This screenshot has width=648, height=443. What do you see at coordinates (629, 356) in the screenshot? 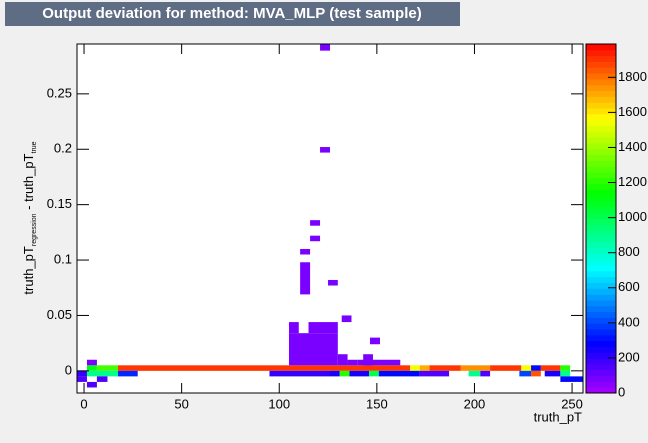
I see `z-tick-label: 200` at bounding box center [629, 356].